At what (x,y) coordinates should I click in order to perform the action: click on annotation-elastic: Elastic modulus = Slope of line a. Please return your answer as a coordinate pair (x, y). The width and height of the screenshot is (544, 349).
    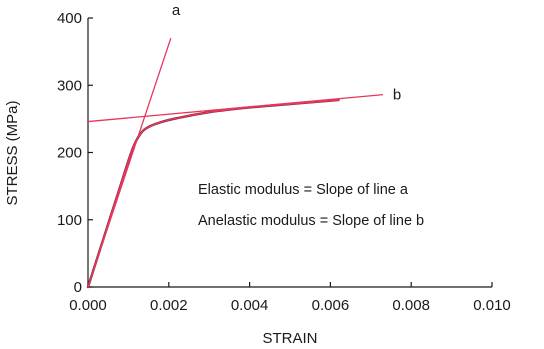
    Looking at the image, I should click on (303, 190).